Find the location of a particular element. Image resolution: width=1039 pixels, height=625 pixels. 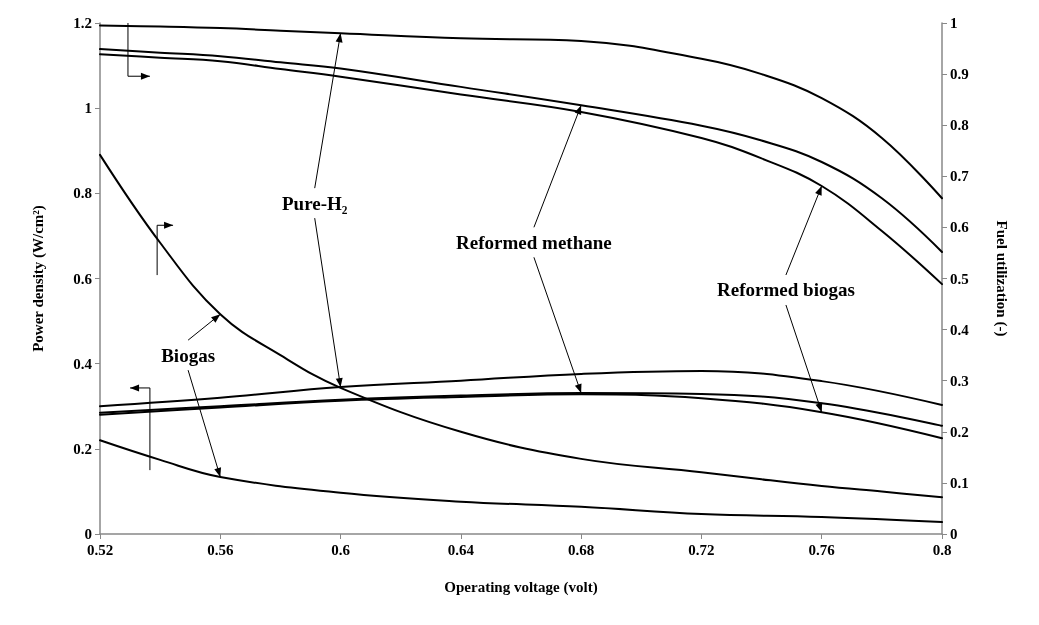

x-tick-label: 0.64 is located at coordinates (461, 549).